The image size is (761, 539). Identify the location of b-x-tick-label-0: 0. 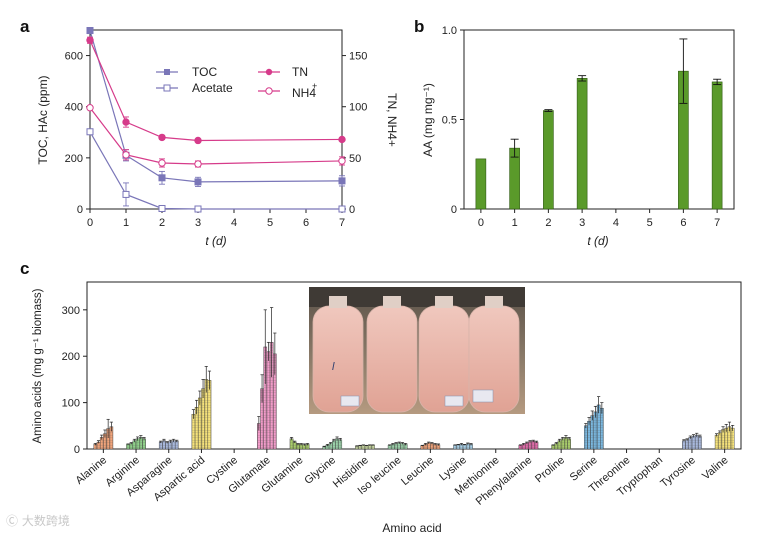
(481, 223).